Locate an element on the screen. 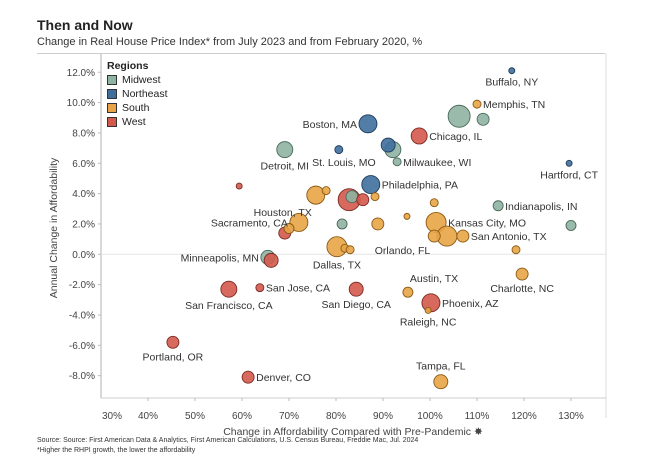  point-label: Raleigh, NC is located at coordinates (428, 322).